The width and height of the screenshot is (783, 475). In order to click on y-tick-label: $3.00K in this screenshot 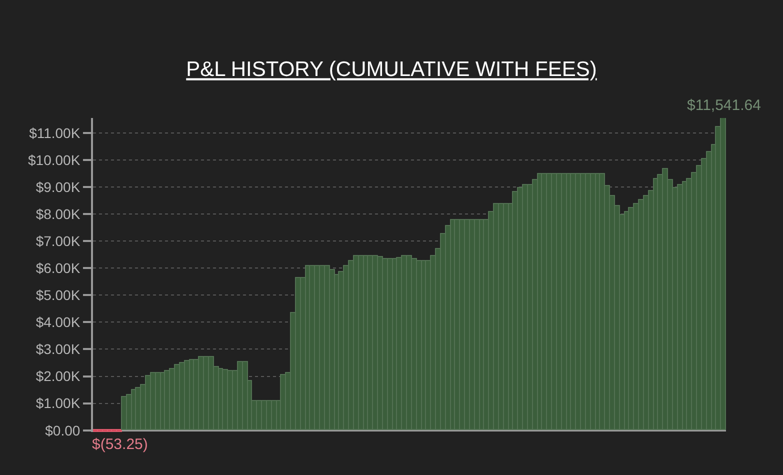, I will do `click(58, 349)`.